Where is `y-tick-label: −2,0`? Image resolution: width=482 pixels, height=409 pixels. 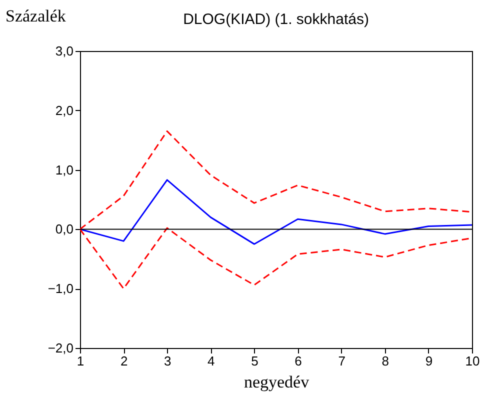
y-tick-label: −2,0 is located at coordinates (61, 348).